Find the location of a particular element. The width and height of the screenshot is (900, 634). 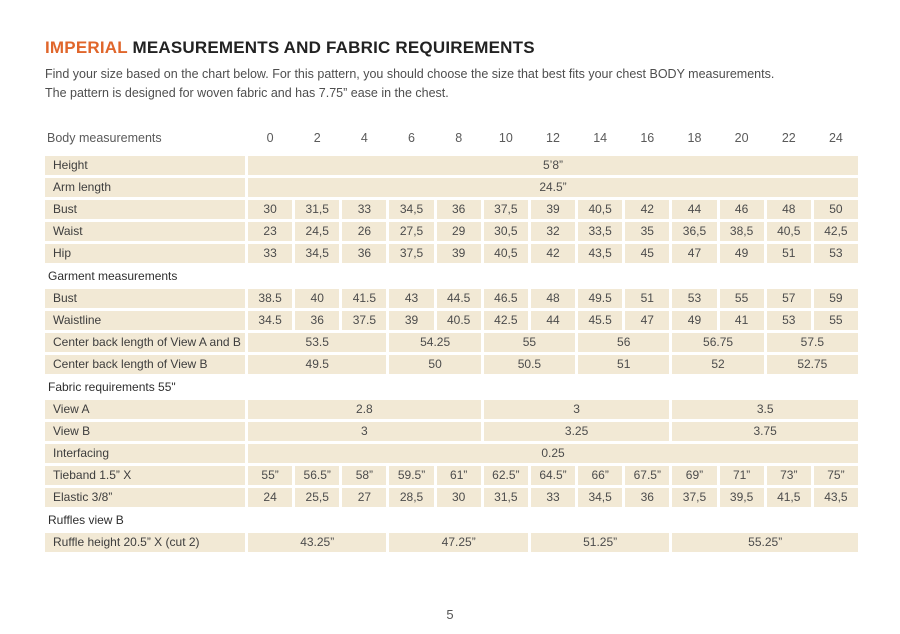

row-label: Tieband 1.5” X is located at coordinates (145, 475).